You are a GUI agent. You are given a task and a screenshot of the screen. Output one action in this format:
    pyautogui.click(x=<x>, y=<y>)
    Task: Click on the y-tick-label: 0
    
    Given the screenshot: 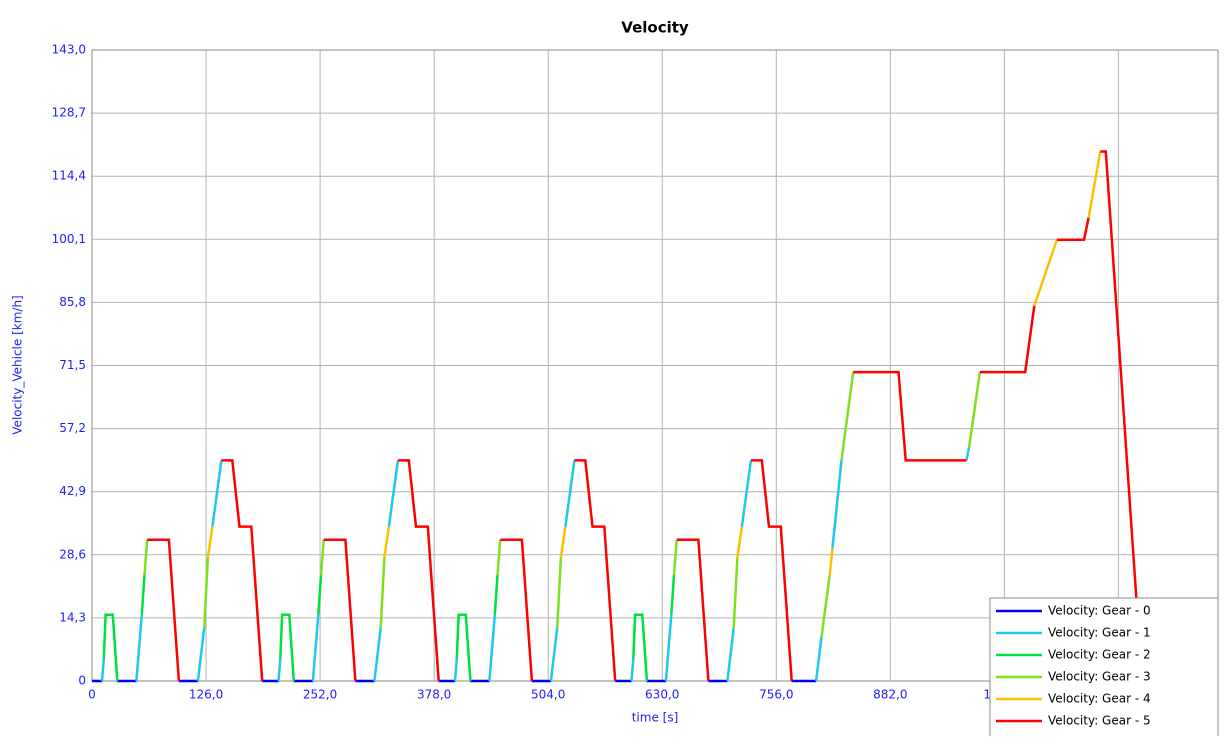 What is the action you would take?
    pyautogui.click(x=82, y=681)
    